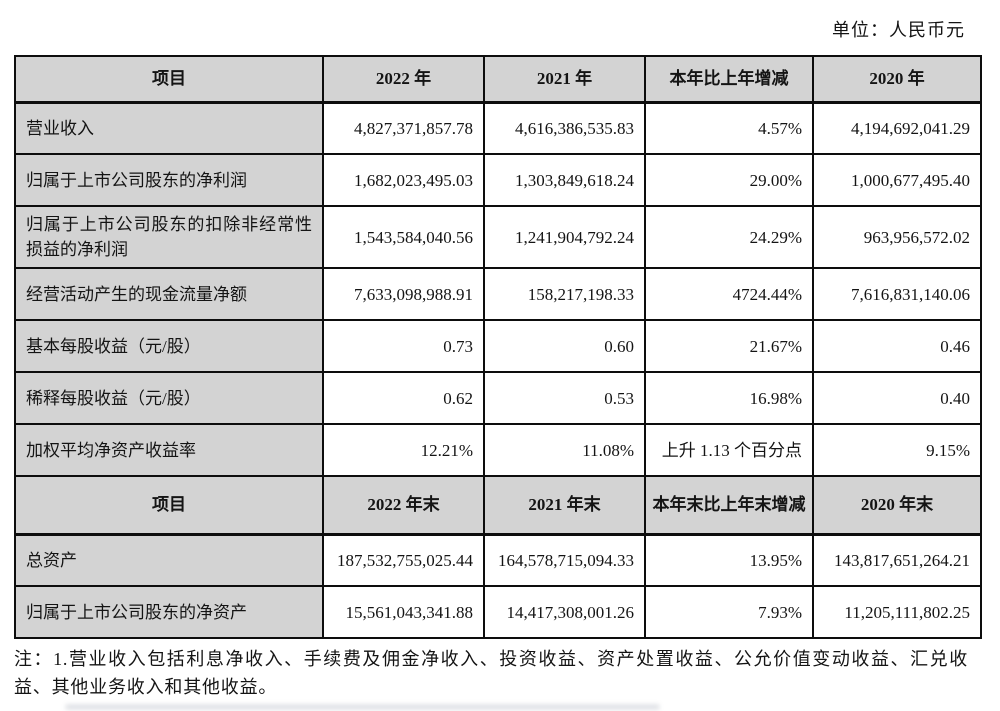 The width and height of the screenshot is (1000, 711). What do you see at coordinates (898, 30) in the screenshot?
I see `unit-label: 单位：人民币元` at bounding box center [898, 30].